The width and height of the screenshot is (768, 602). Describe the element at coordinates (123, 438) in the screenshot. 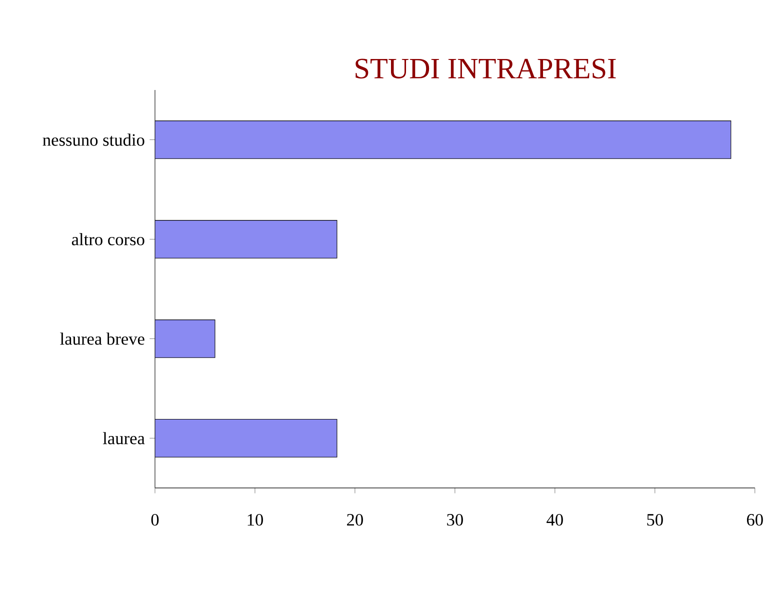

I see `y-tick-label: laurea` at that location.